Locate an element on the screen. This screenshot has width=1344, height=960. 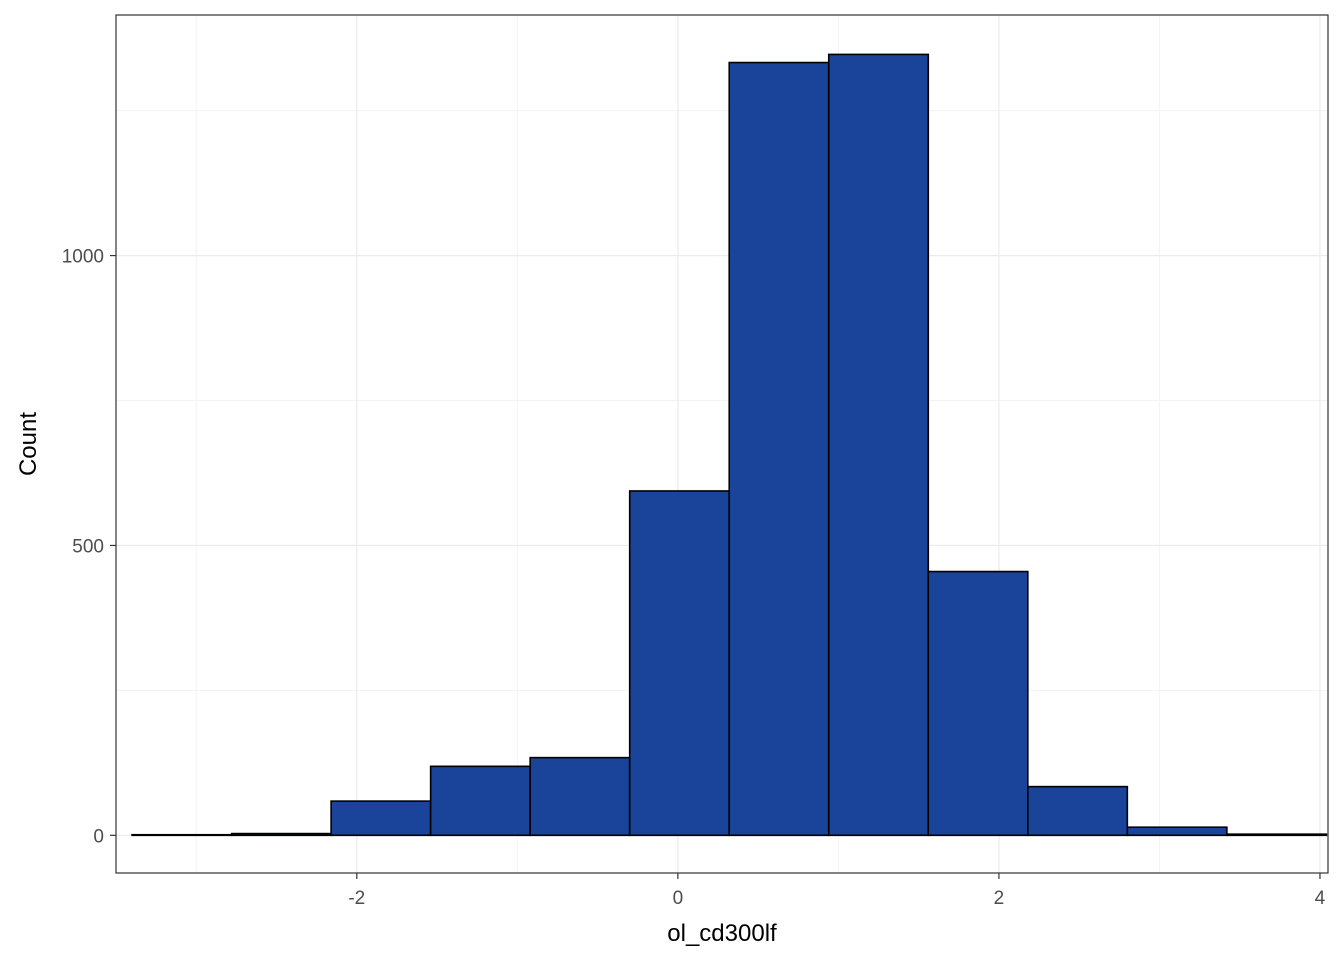
x-tick-label: 4 is located at coordinates (1320, 898).